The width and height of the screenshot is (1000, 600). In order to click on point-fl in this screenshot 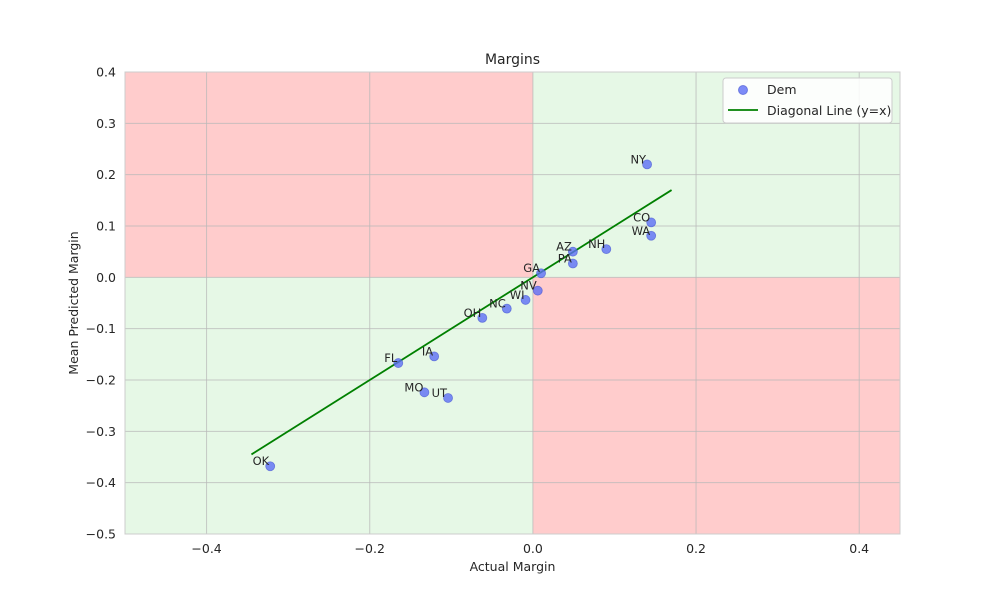, I will do `click(398, 363)`.